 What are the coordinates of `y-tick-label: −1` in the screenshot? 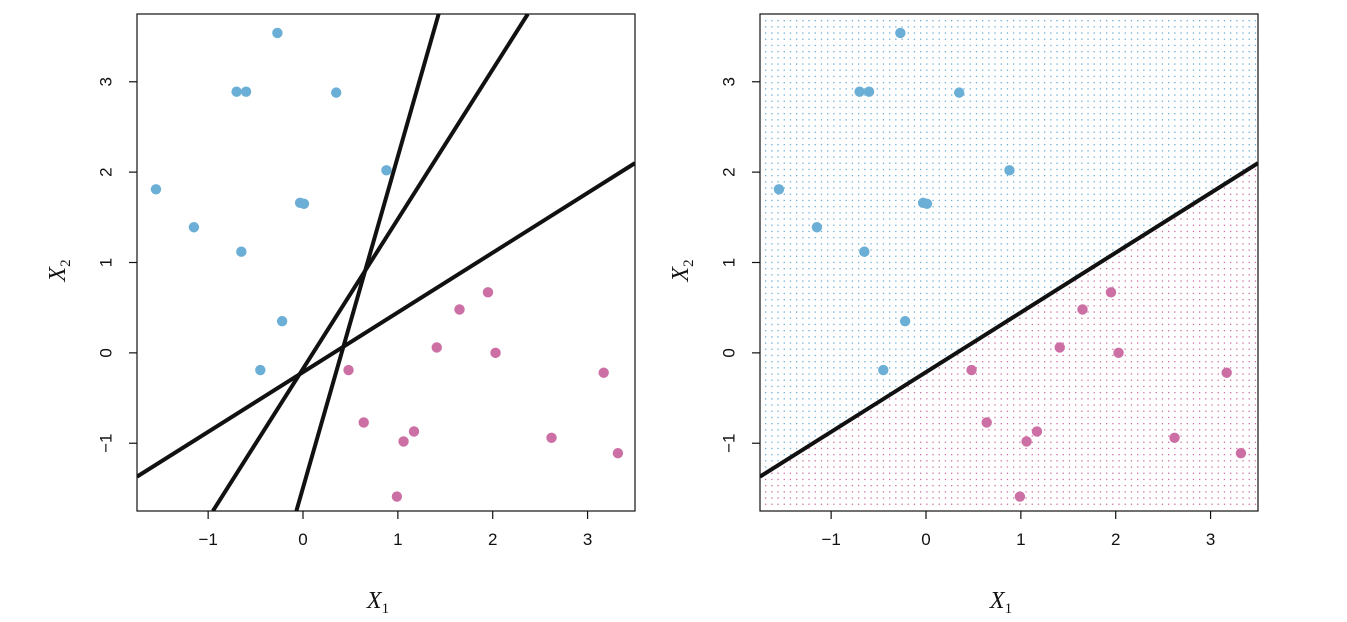 It's located at (105, 443).